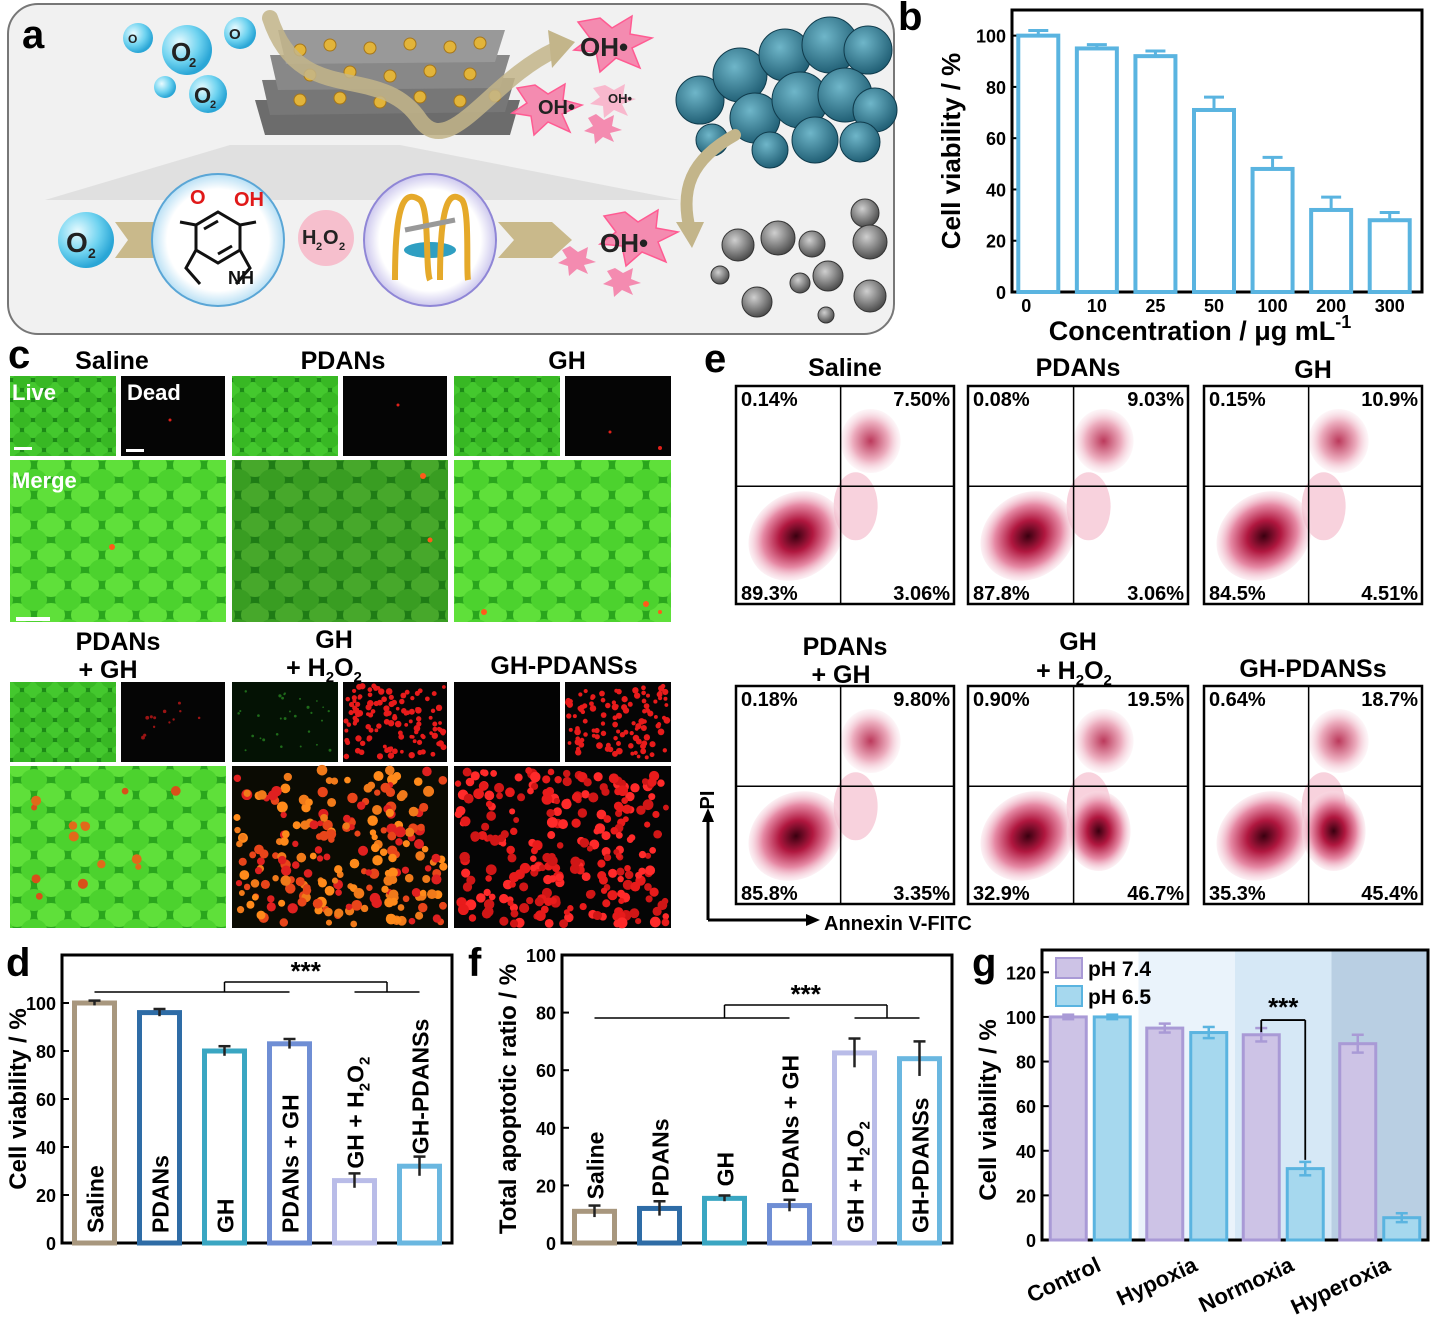  I want to click on x-tick-label: Hyperoxia, so click(1341, 1286).